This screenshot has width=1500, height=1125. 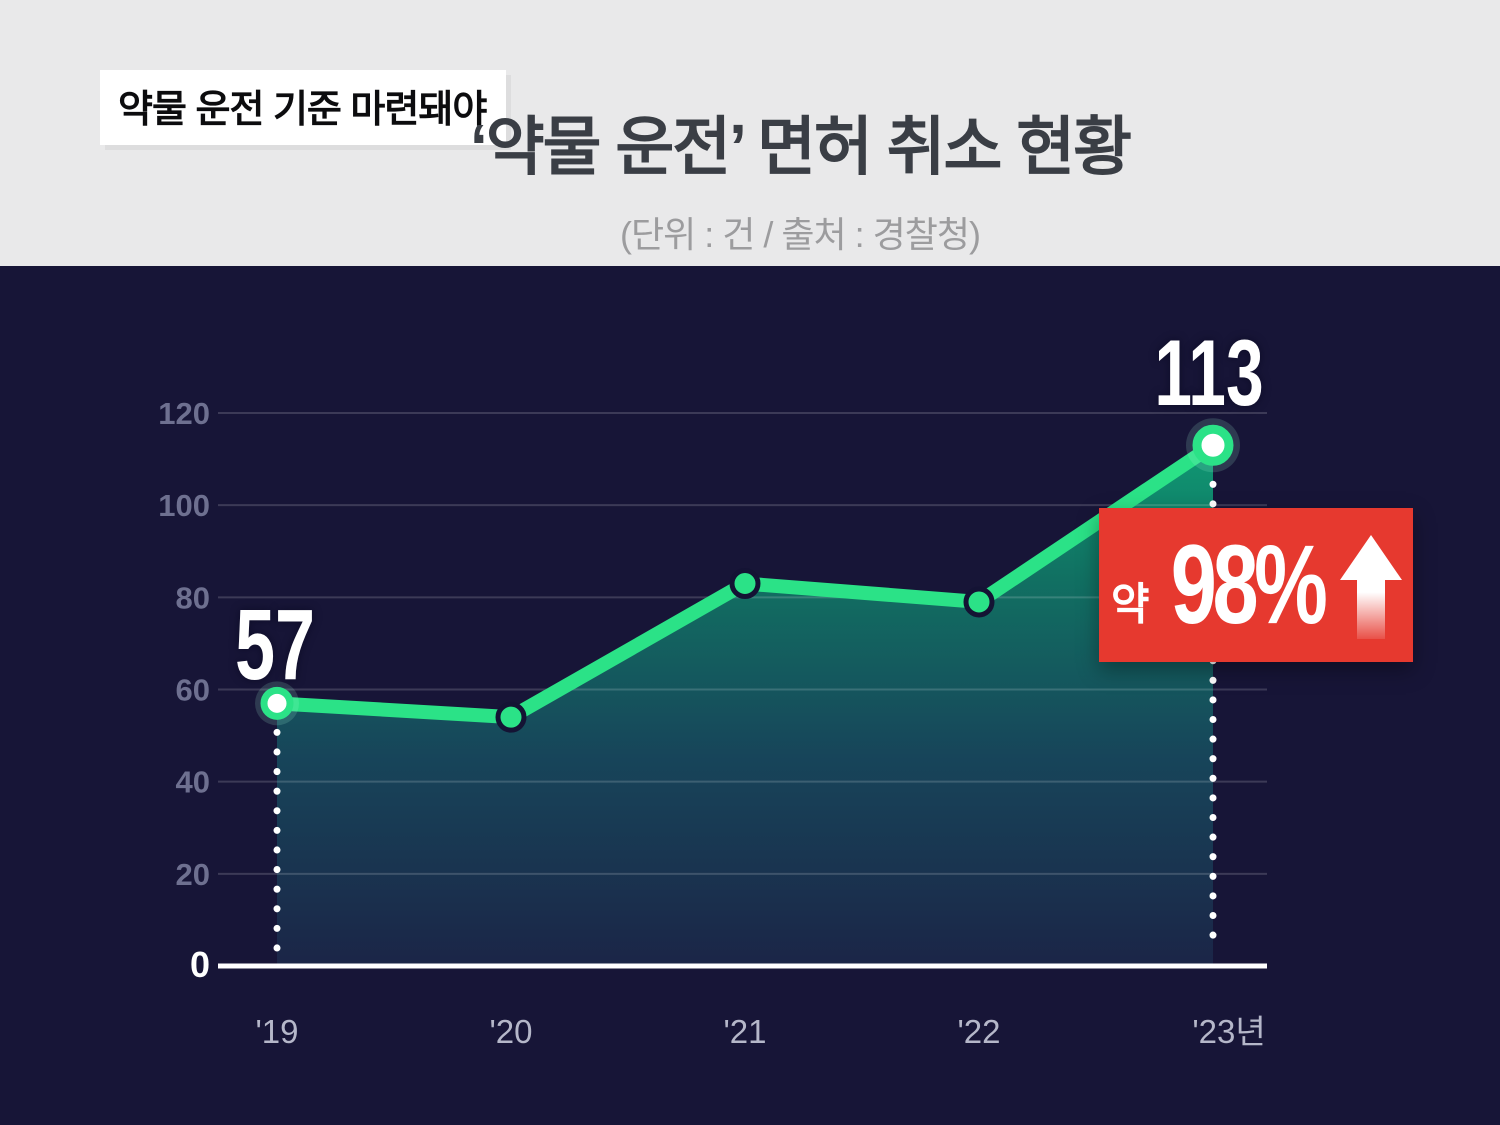 I want to click on y-tick-label: 20, so click(x=193, y=874).